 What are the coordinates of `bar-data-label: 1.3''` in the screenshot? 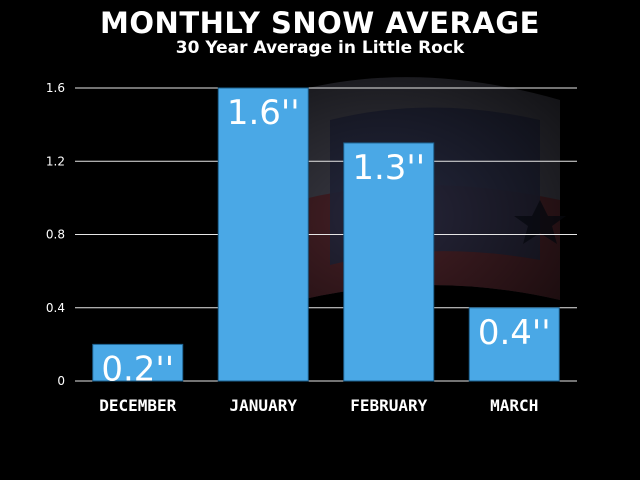 It's located at (388, 168).